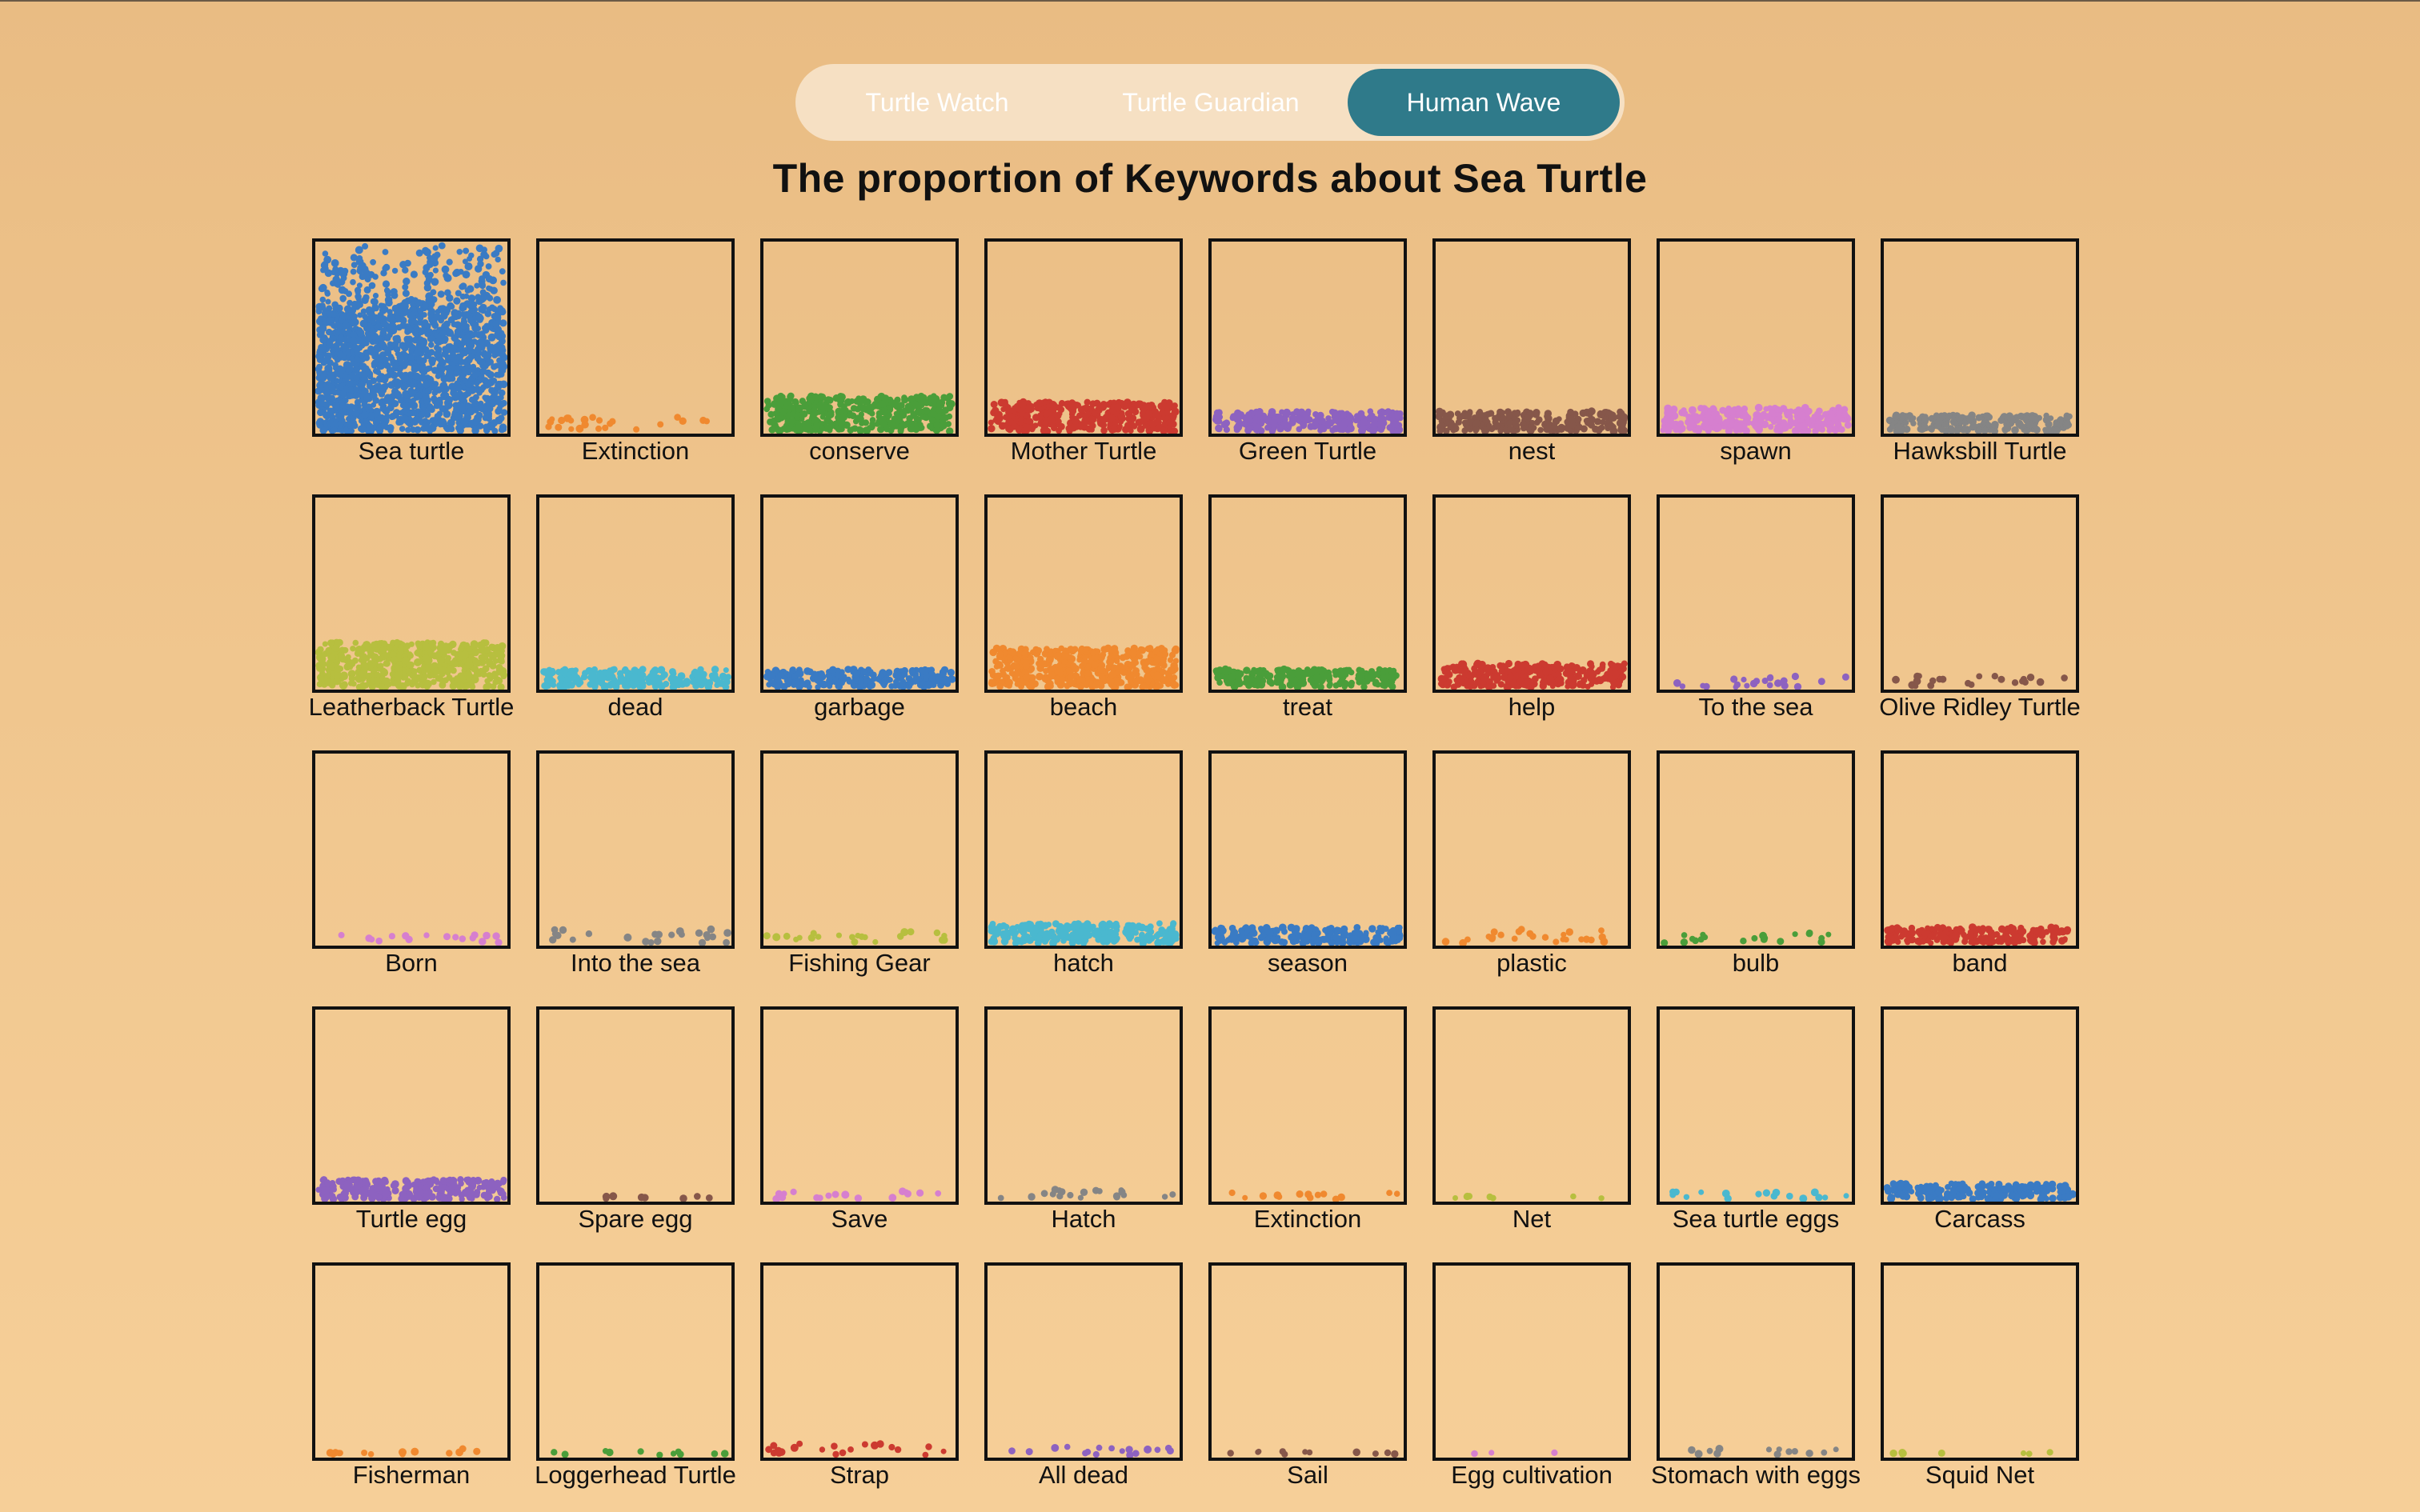 This screenshot has width=2420, height=1512. Describe the element at coordinates (635, 351) in the screenshot. I see `keyword-cell-extinction: Extinction` at that location.